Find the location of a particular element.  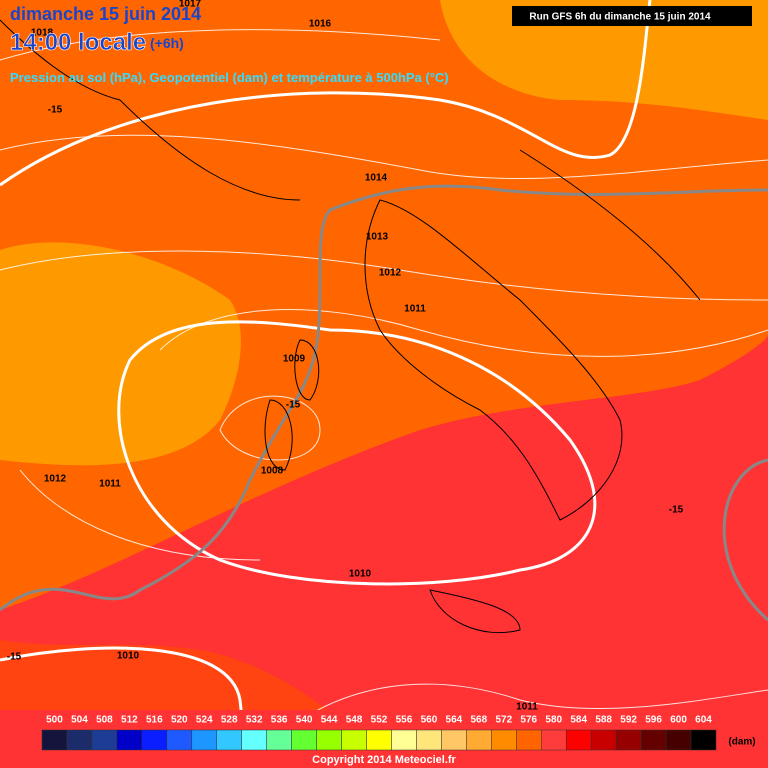

isobar-label: 1008 is located at coordinates (272, 471).